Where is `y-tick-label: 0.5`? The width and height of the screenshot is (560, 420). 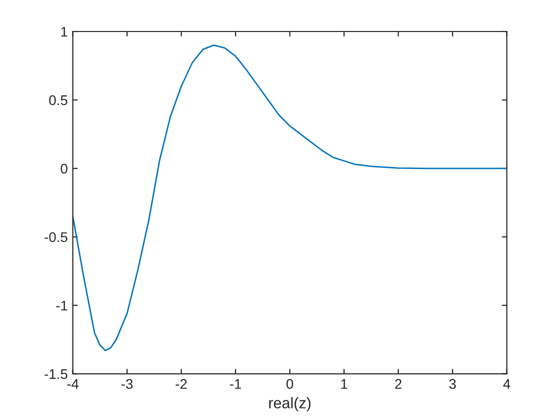 y-tick-label: 0.5 is located at coordinates (58, 100).